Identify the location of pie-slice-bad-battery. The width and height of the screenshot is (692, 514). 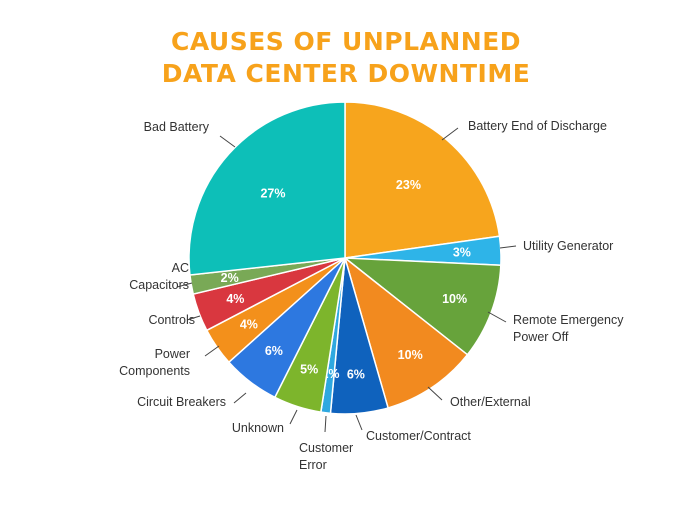
(267, 188).